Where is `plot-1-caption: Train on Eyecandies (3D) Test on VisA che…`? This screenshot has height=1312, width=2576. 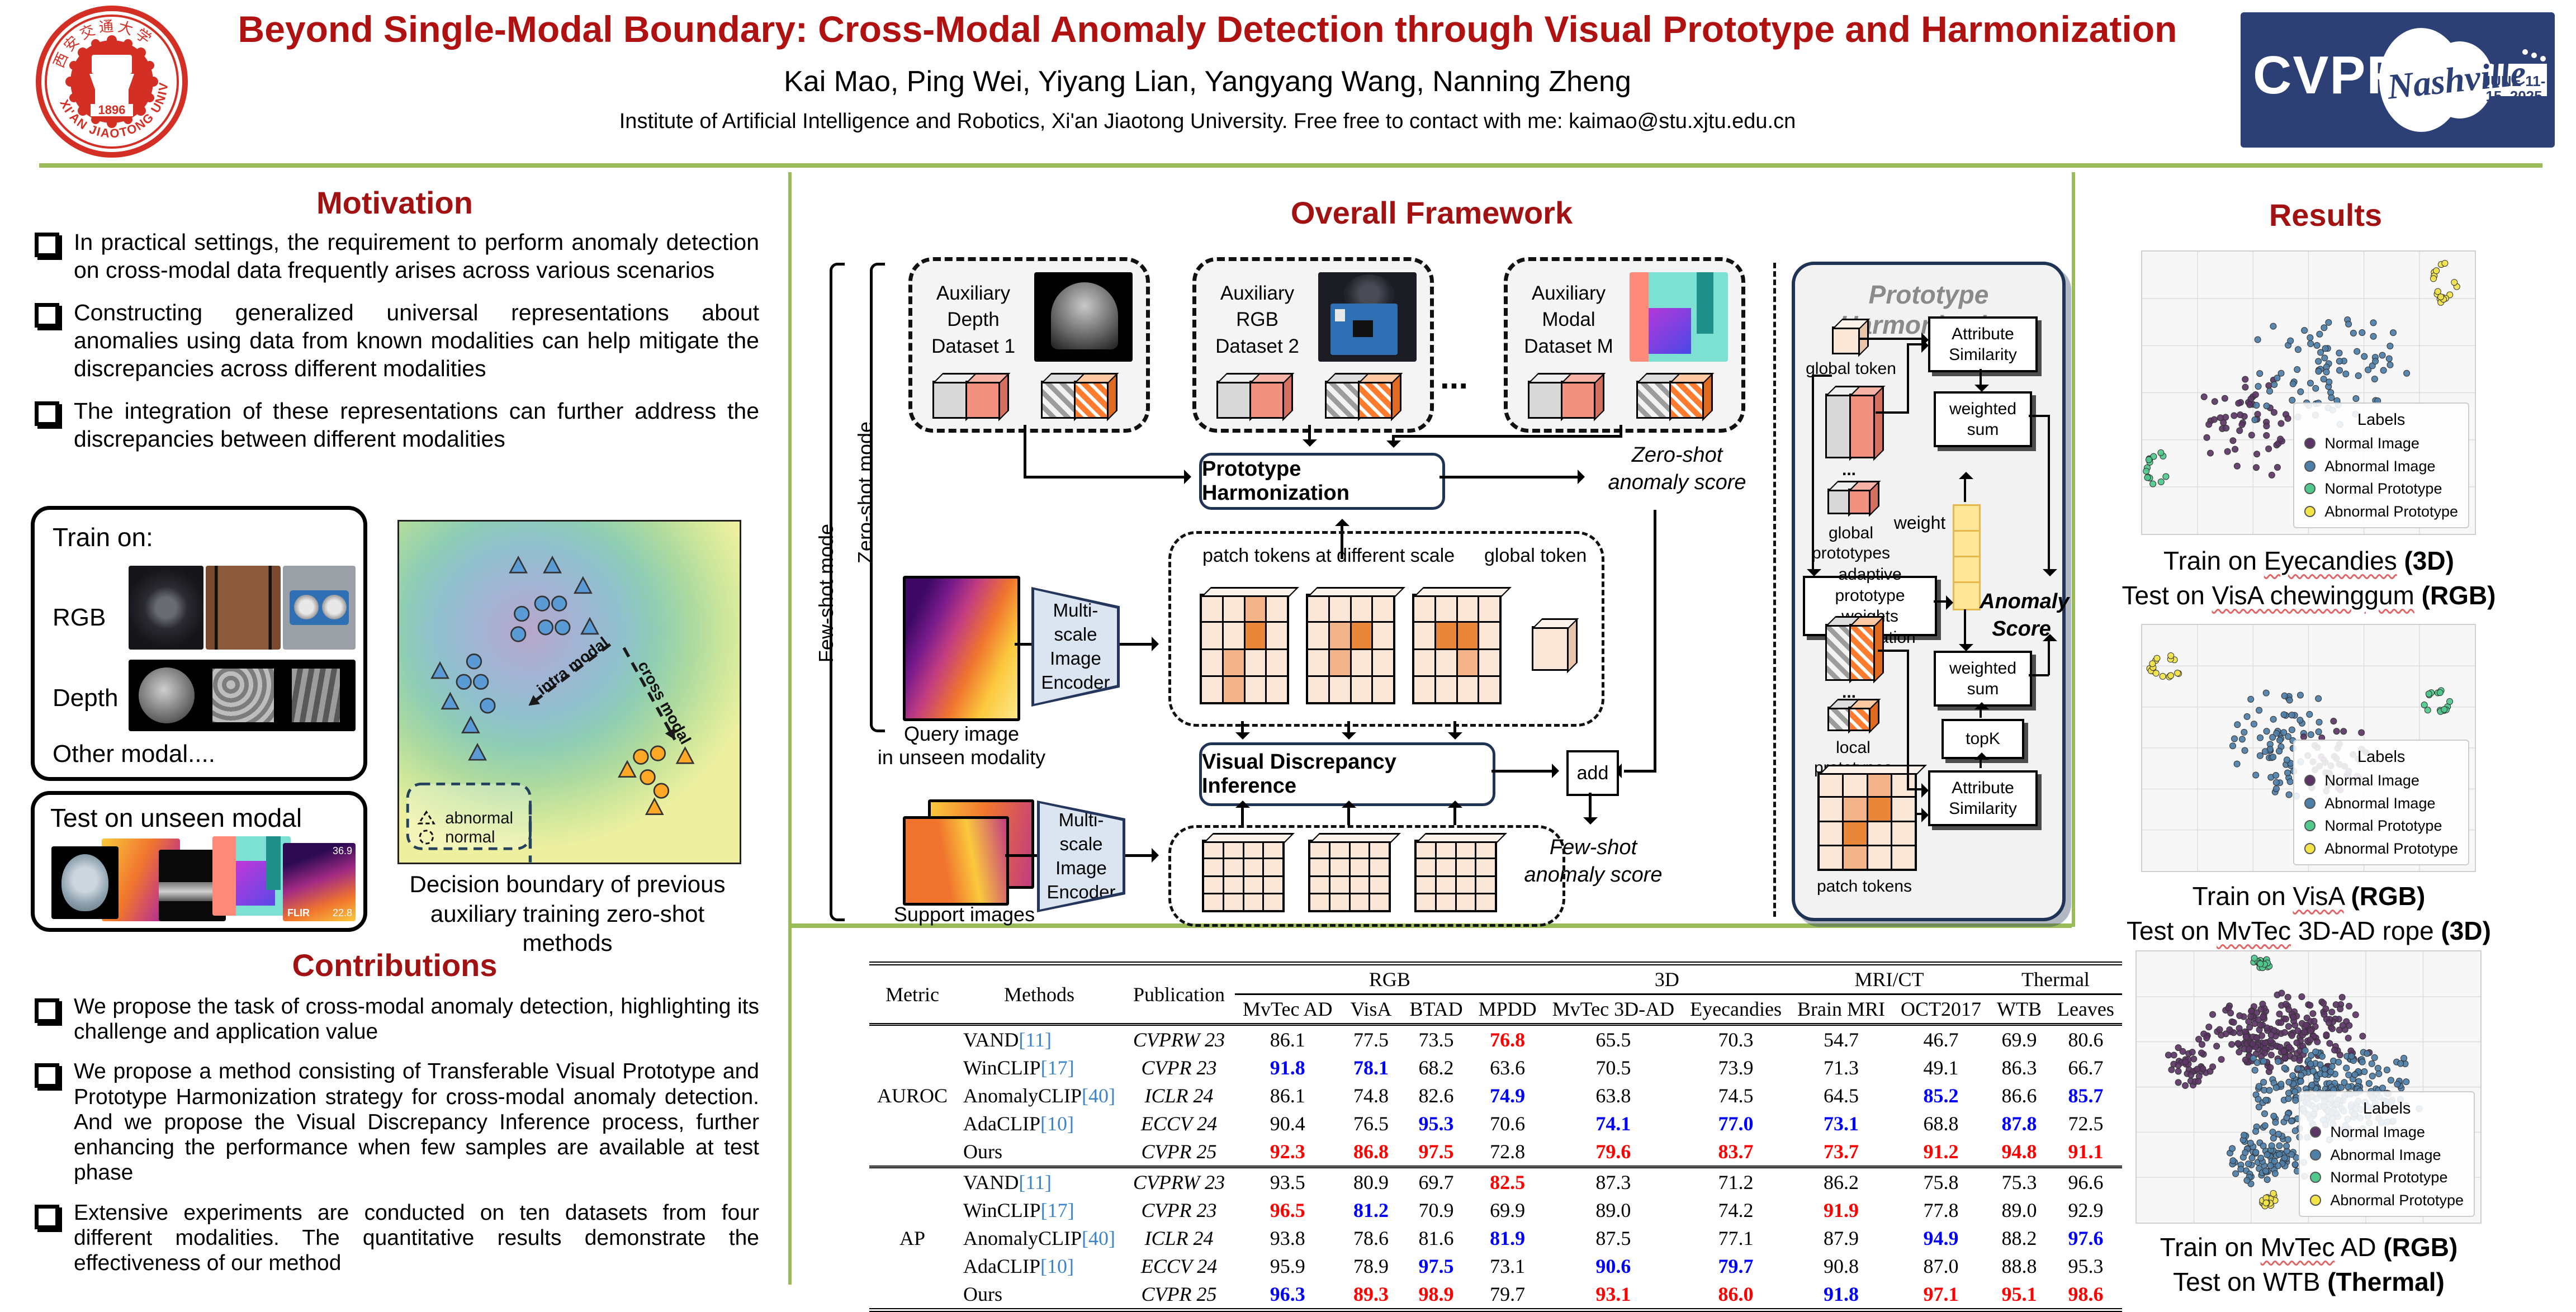
plot-1-caption: Train on Eyecandies (3D) Test on VisA che… is located at coordinates (2309, 578).